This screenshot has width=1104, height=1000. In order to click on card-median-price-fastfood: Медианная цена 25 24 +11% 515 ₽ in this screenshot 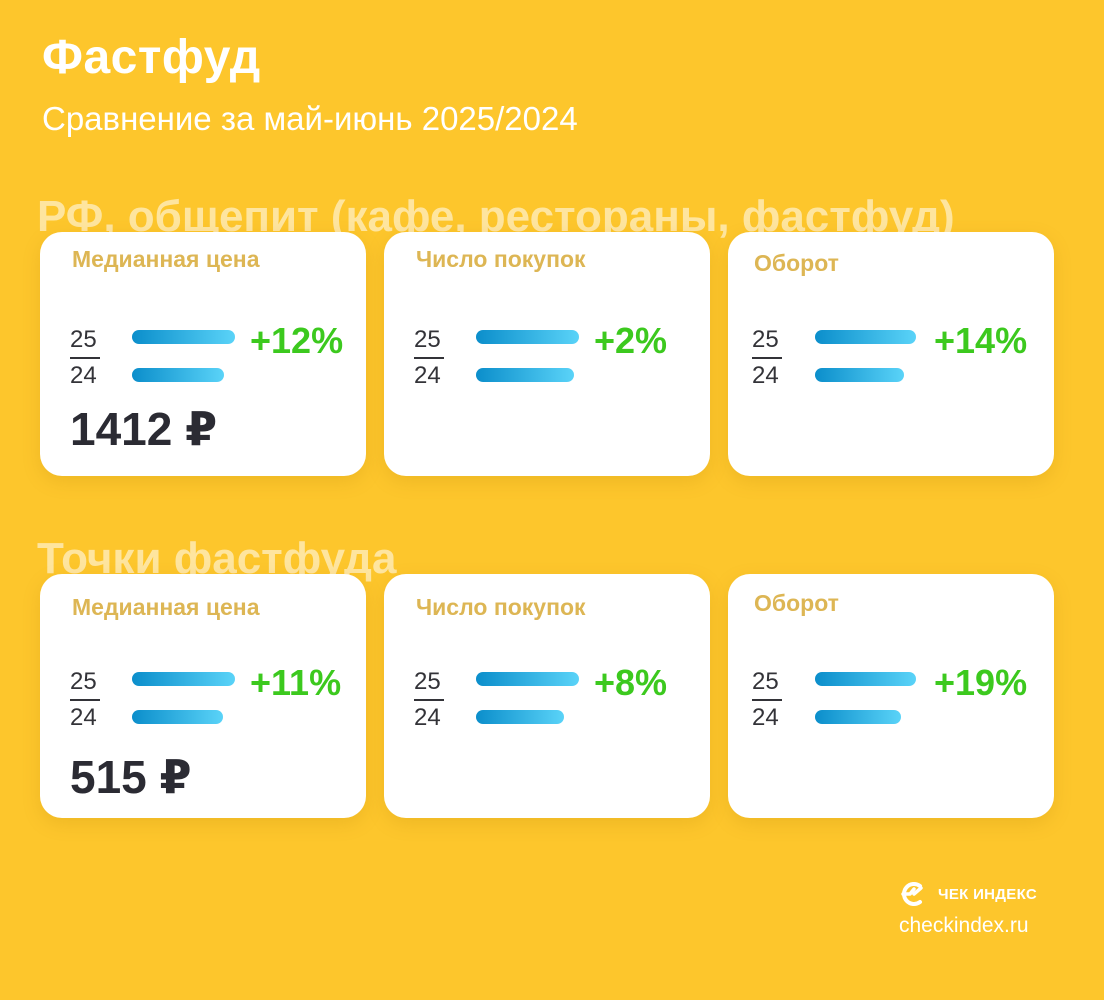, I will do `click(203, 696)`.